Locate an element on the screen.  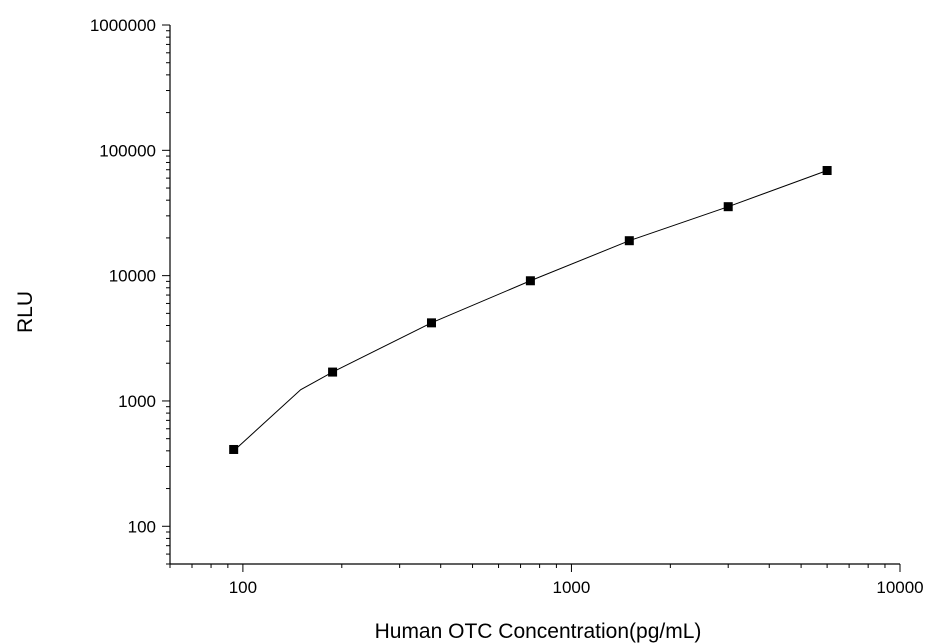
x-tick-label: 100 is located at coordinates (243, 587).